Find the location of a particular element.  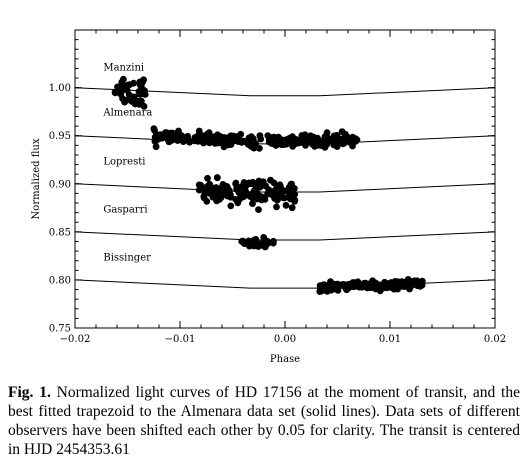

caption-label: Fig. 1. is located at coordinates (29, 392).